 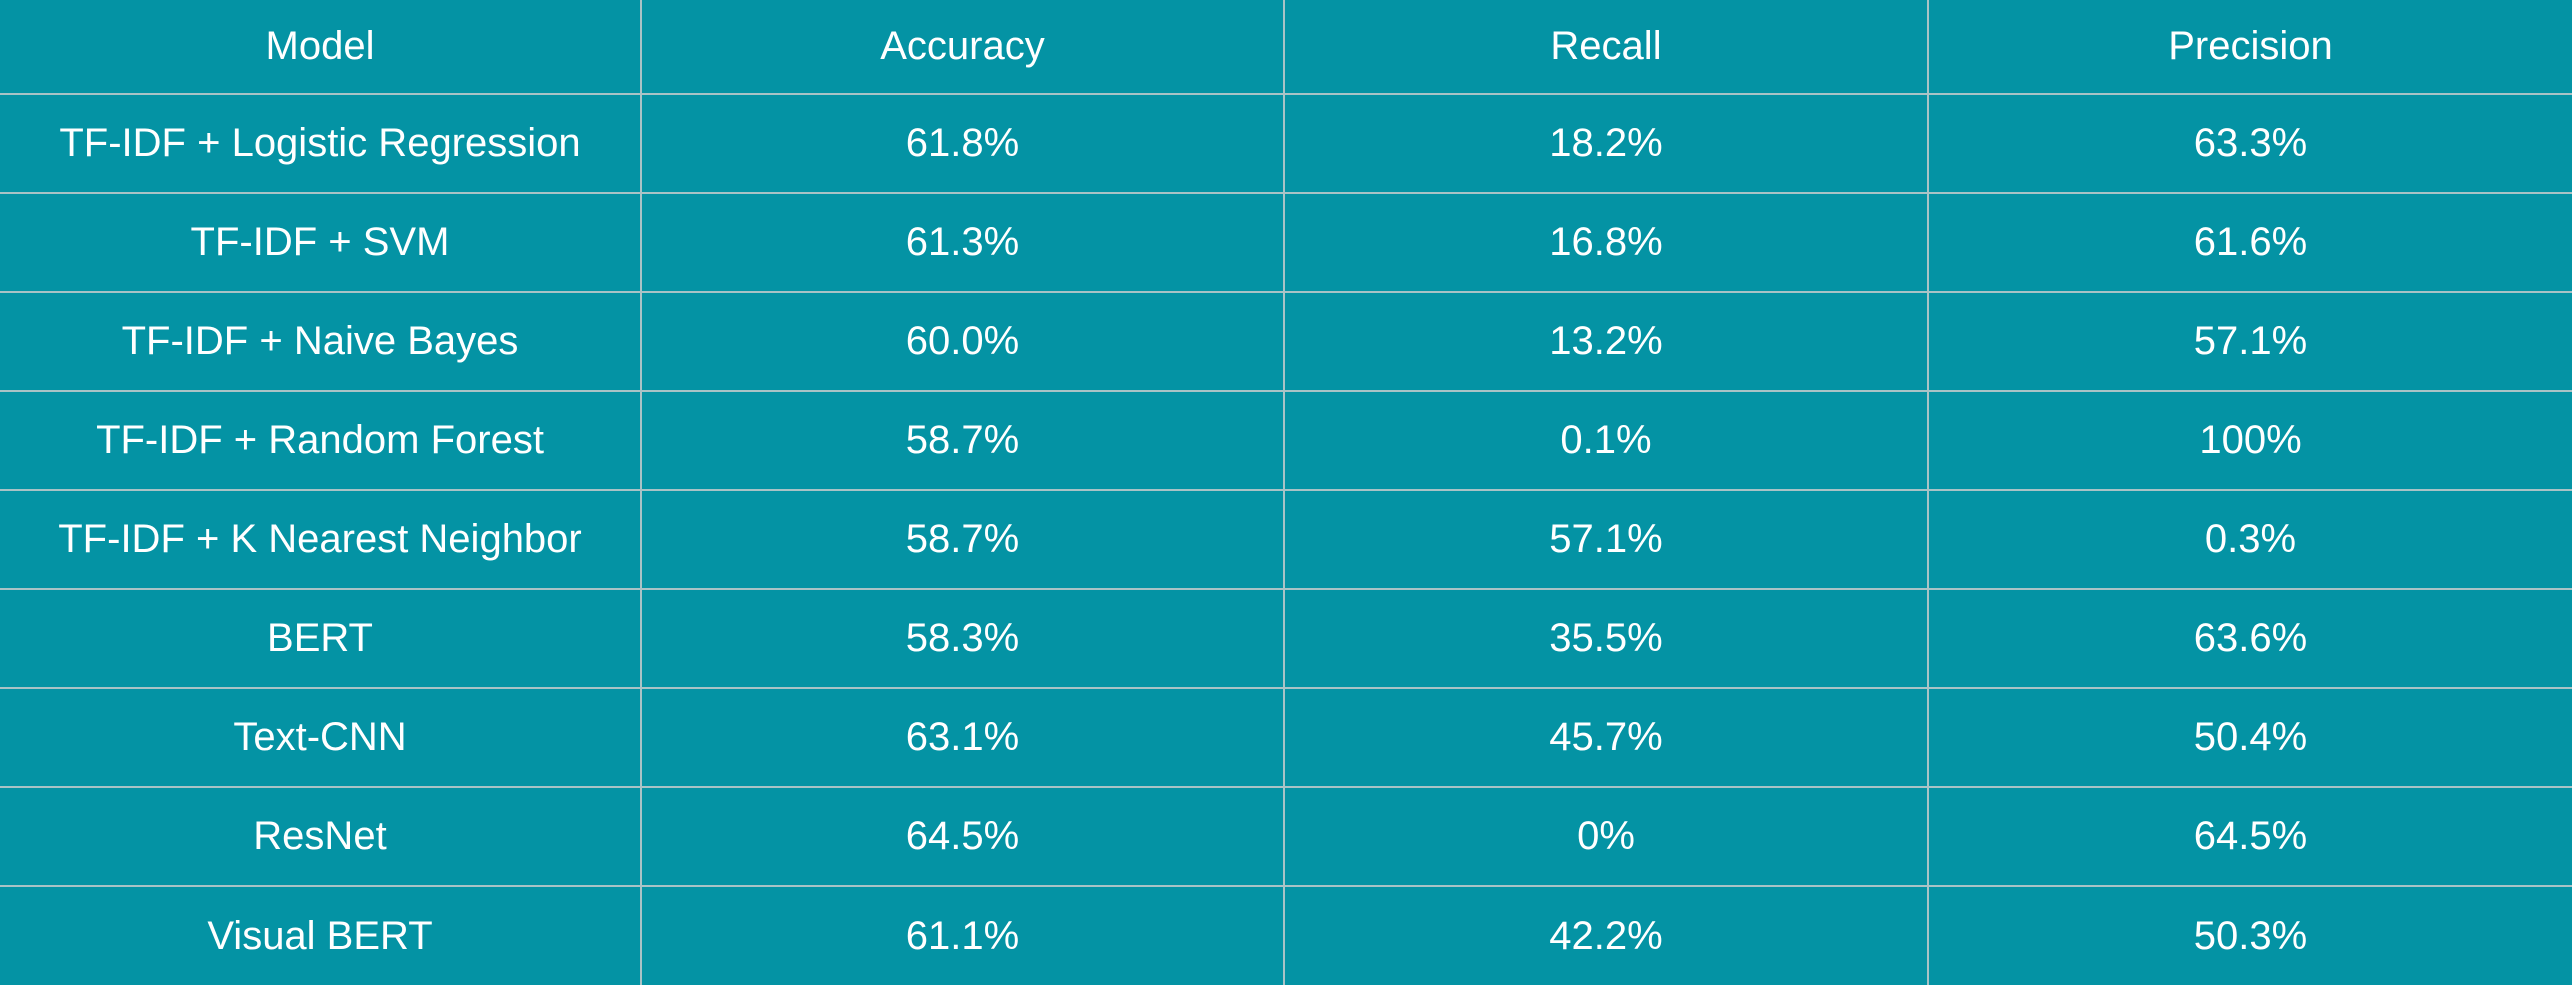 What do you see at coordinates (321, 836) in the screenshot?
I see `model-cell: ResNet` at bounding box center [321, 836].